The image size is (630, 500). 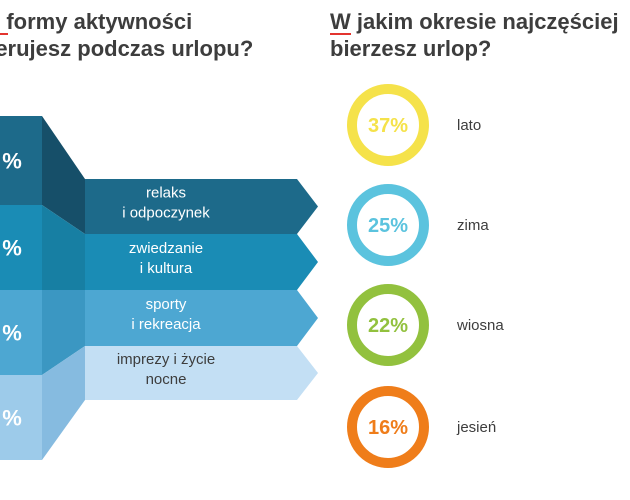 I want to click on funnel-percent-3: %, so click(x=12, y=418).